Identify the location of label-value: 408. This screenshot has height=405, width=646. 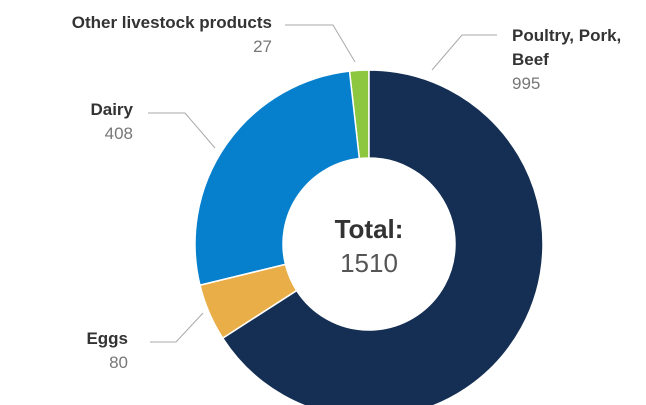
(118, 133).